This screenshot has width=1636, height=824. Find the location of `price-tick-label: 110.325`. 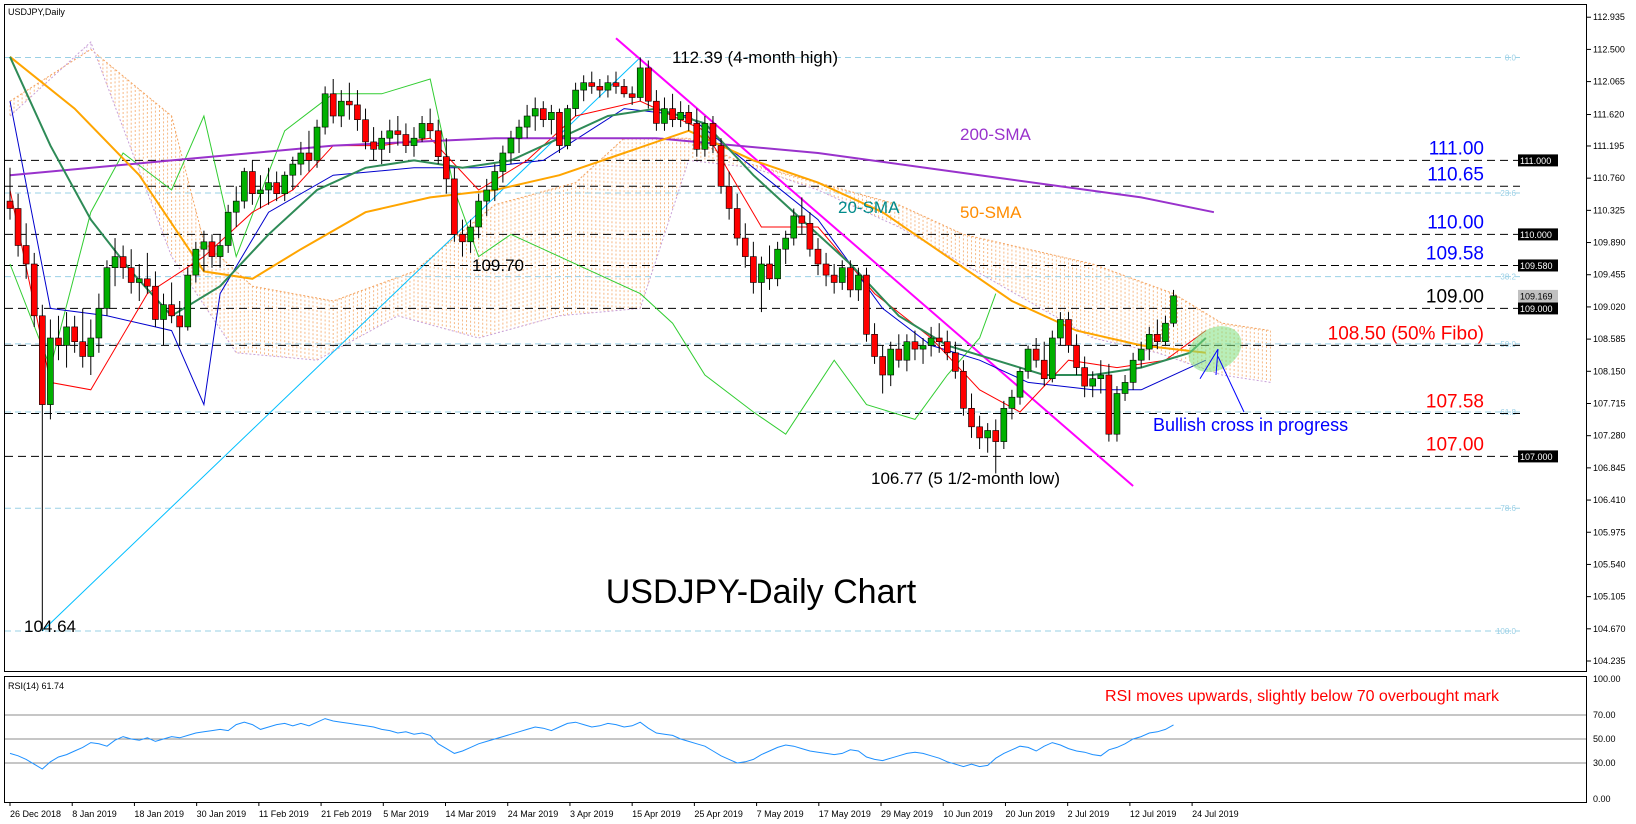

price-tick-label: 110.325 is located at coordinates (1609, 210).